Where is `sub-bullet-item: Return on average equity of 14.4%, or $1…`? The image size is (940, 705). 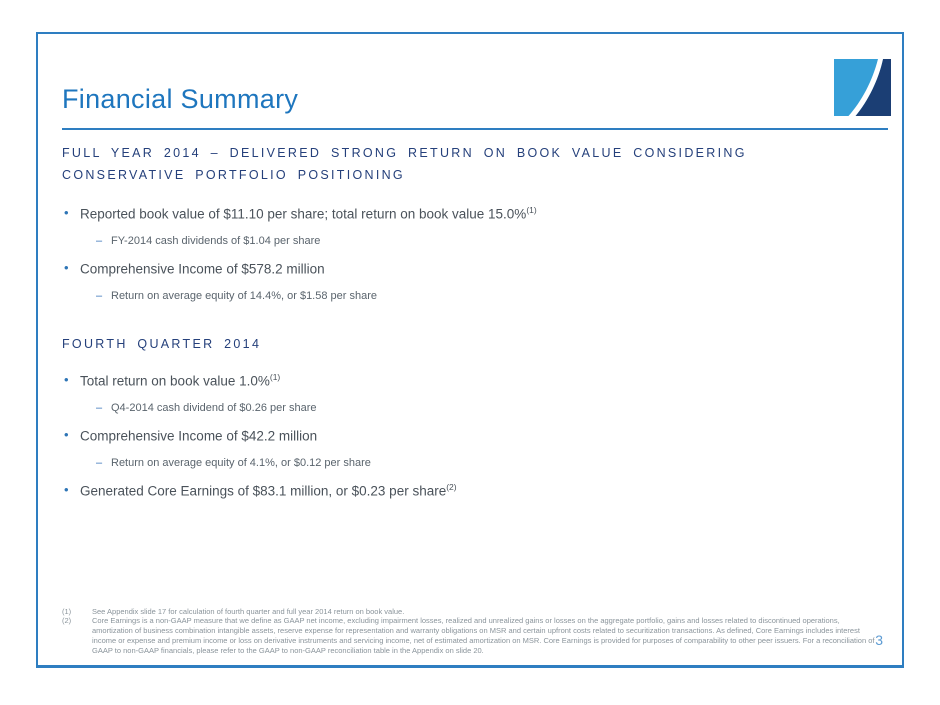 sub-bullet-item: Return on average equity of 14.4%, or $1… is located at coordinates (489, 296).